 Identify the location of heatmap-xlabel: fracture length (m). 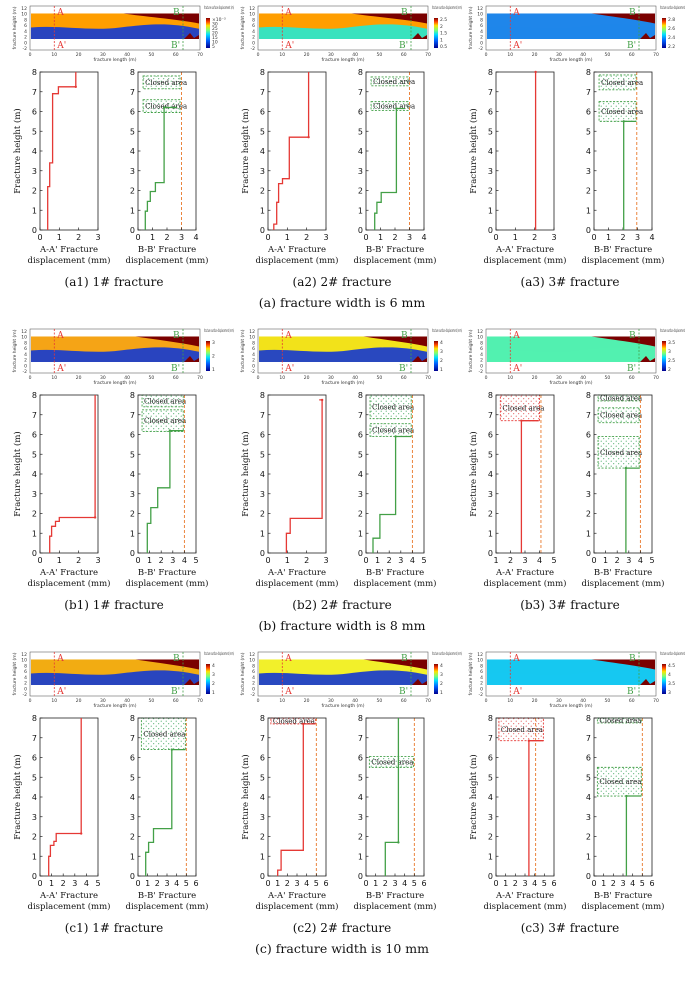
(343, 706).